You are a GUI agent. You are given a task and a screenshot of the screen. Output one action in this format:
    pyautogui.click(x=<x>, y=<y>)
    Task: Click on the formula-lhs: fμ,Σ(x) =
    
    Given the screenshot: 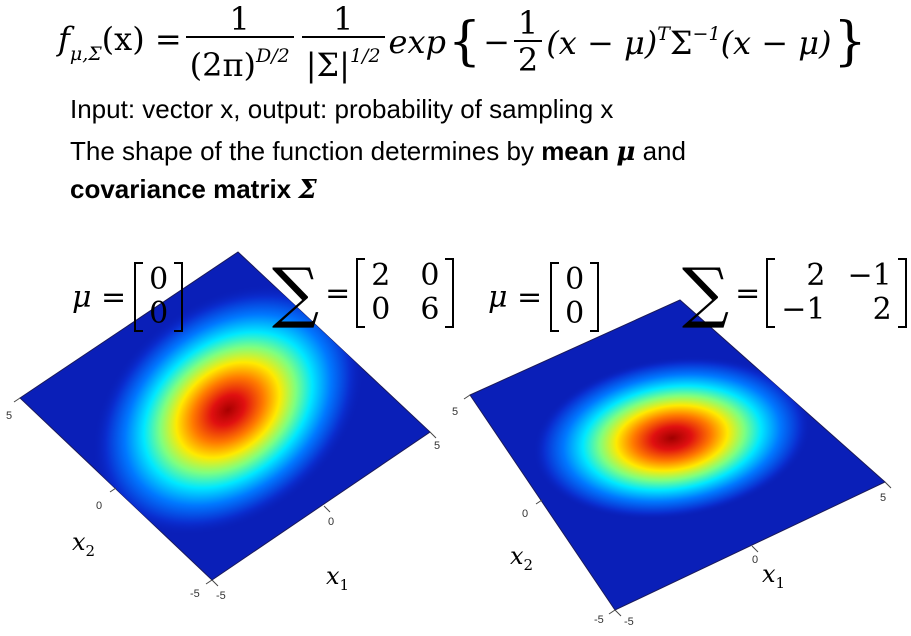 What is the action you would take?
    pyautogui.click(x=120, y=42)
    